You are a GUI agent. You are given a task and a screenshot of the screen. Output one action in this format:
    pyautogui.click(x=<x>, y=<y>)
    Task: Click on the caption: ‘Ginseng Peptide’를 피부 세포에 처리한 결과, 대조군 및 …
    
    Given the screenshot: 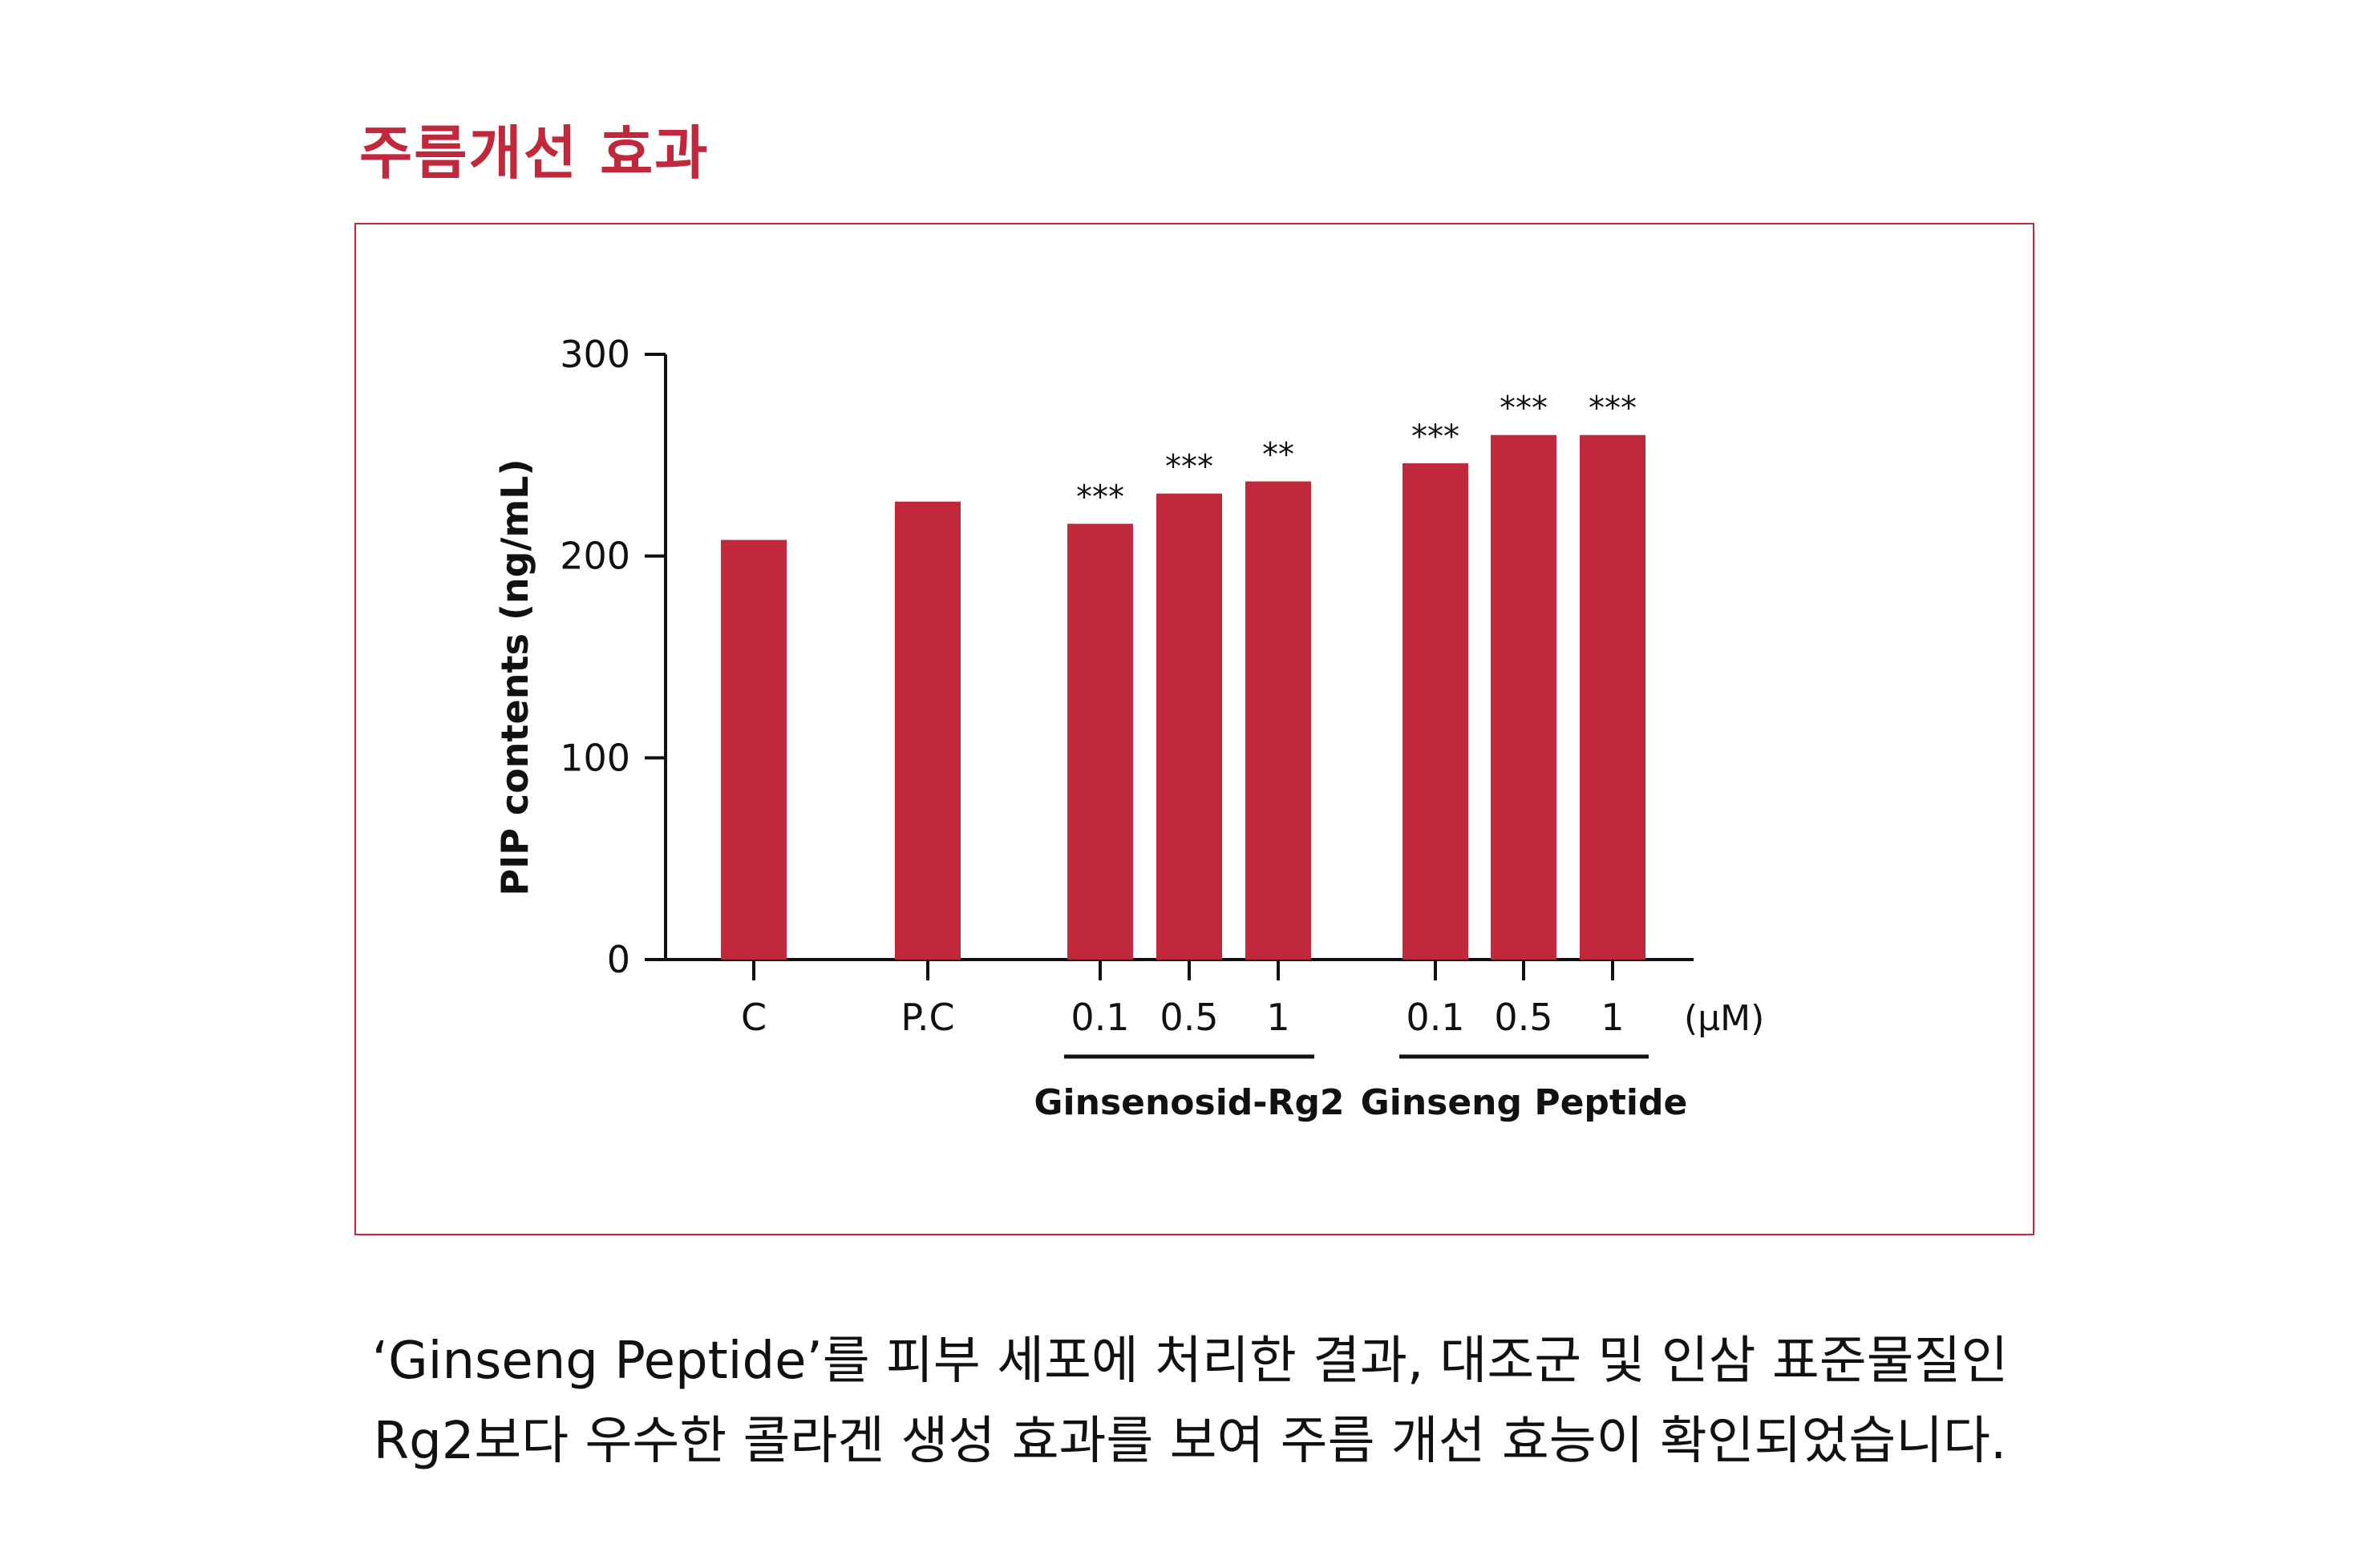 What is the action you would take?
    pyautogui.click(x=1190, y=1401)
    